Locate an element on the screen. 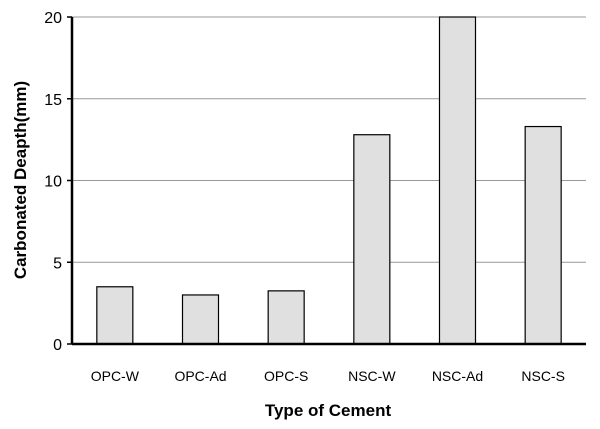 This screenshot has width=600, height=429. y-tick-labels: 0 5 10 15 20 is located at coordinates (58, 182).